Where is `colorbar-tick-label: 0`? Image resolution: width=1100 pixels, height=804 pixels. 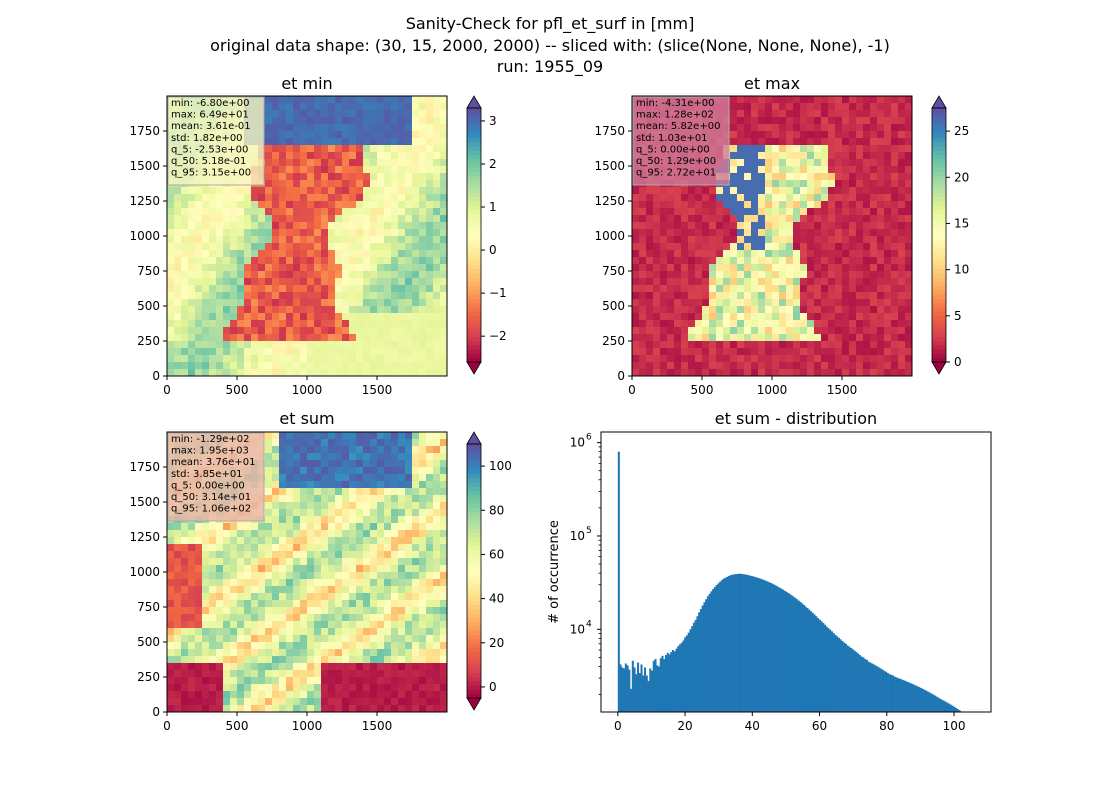
colorbar-tick-label: 0 is located at coordinates (493, 250).